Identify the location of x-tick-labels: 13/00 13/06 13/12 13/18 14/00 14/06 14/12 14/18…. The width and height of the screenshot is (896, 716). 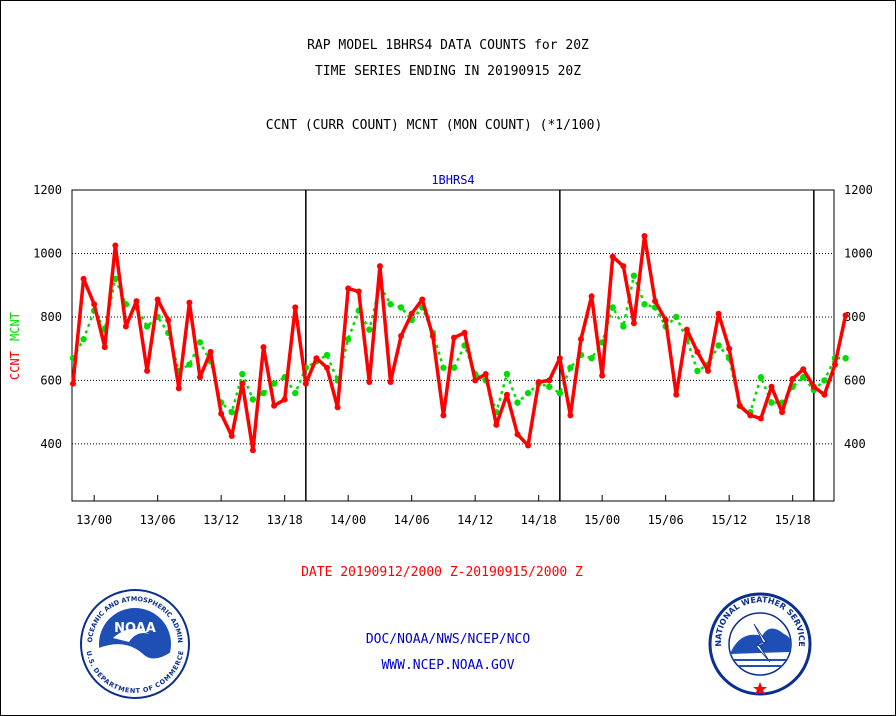
(443, 511).